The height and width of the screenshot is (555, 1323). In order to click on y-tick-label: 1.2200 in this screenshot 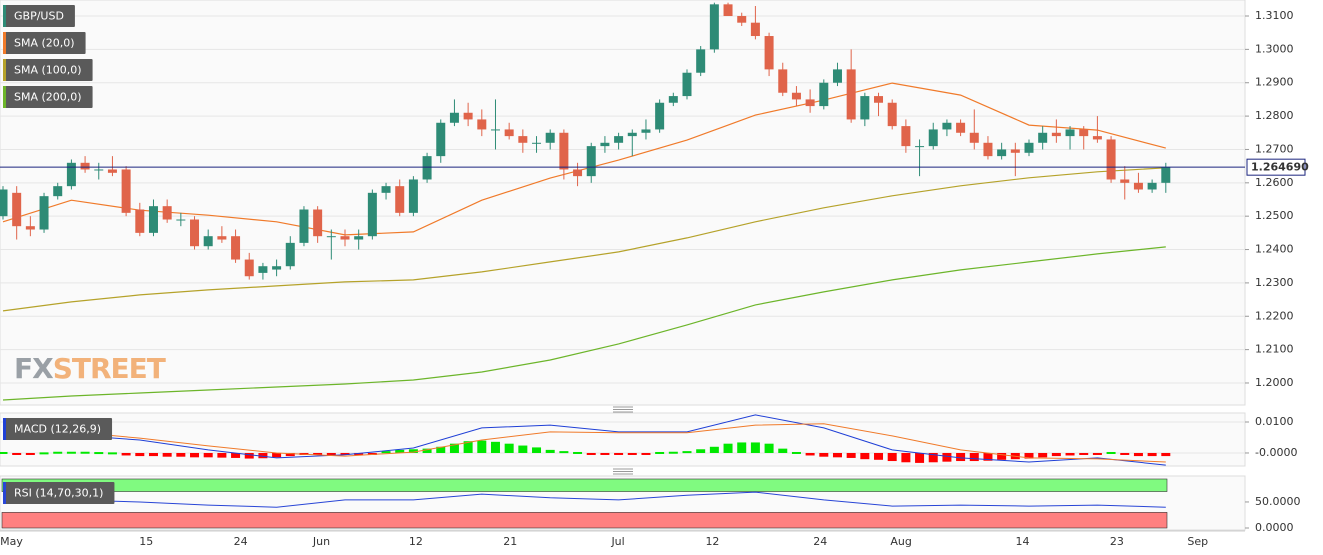, I will do `click(1274, 315)`.